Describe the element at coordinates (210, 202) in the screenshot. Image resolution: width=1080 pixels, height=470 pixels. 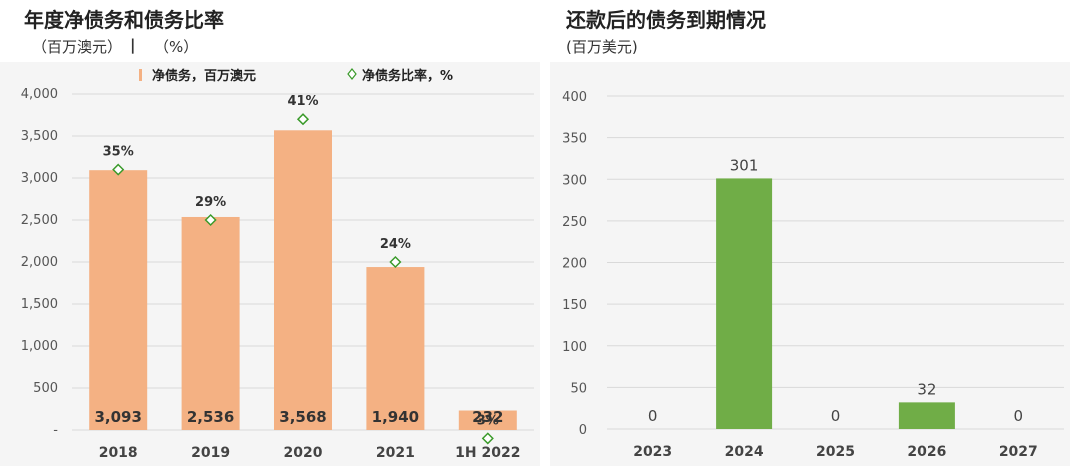
I see `ratio-value-label: 29%` at that location.